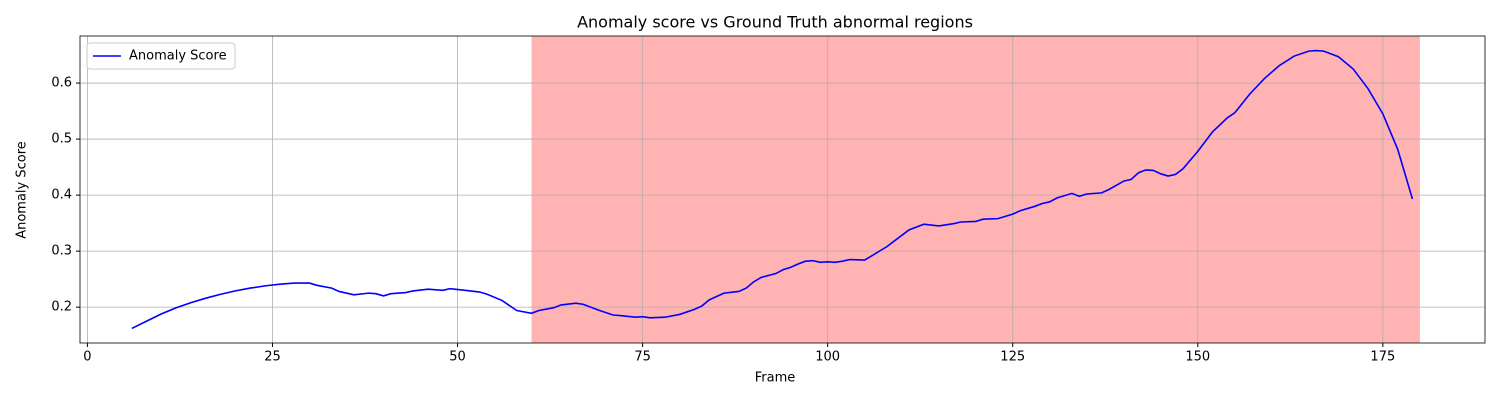  Describe the element at coordinates (61, 83) in the screenshot. I see `y-tick-label: 0.6` at that location.